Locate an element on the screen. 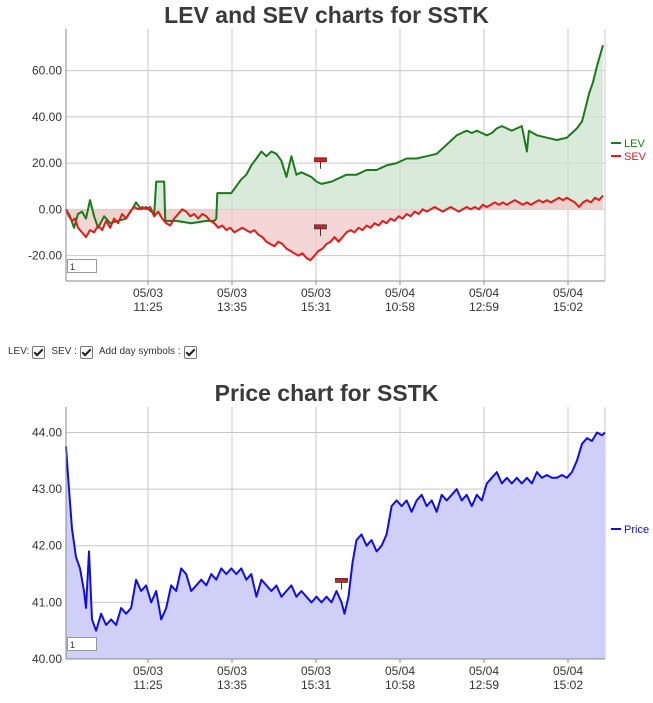  lev-chart-title: LEV and SEV charts for SSTK is located at coordinates (326, 15).